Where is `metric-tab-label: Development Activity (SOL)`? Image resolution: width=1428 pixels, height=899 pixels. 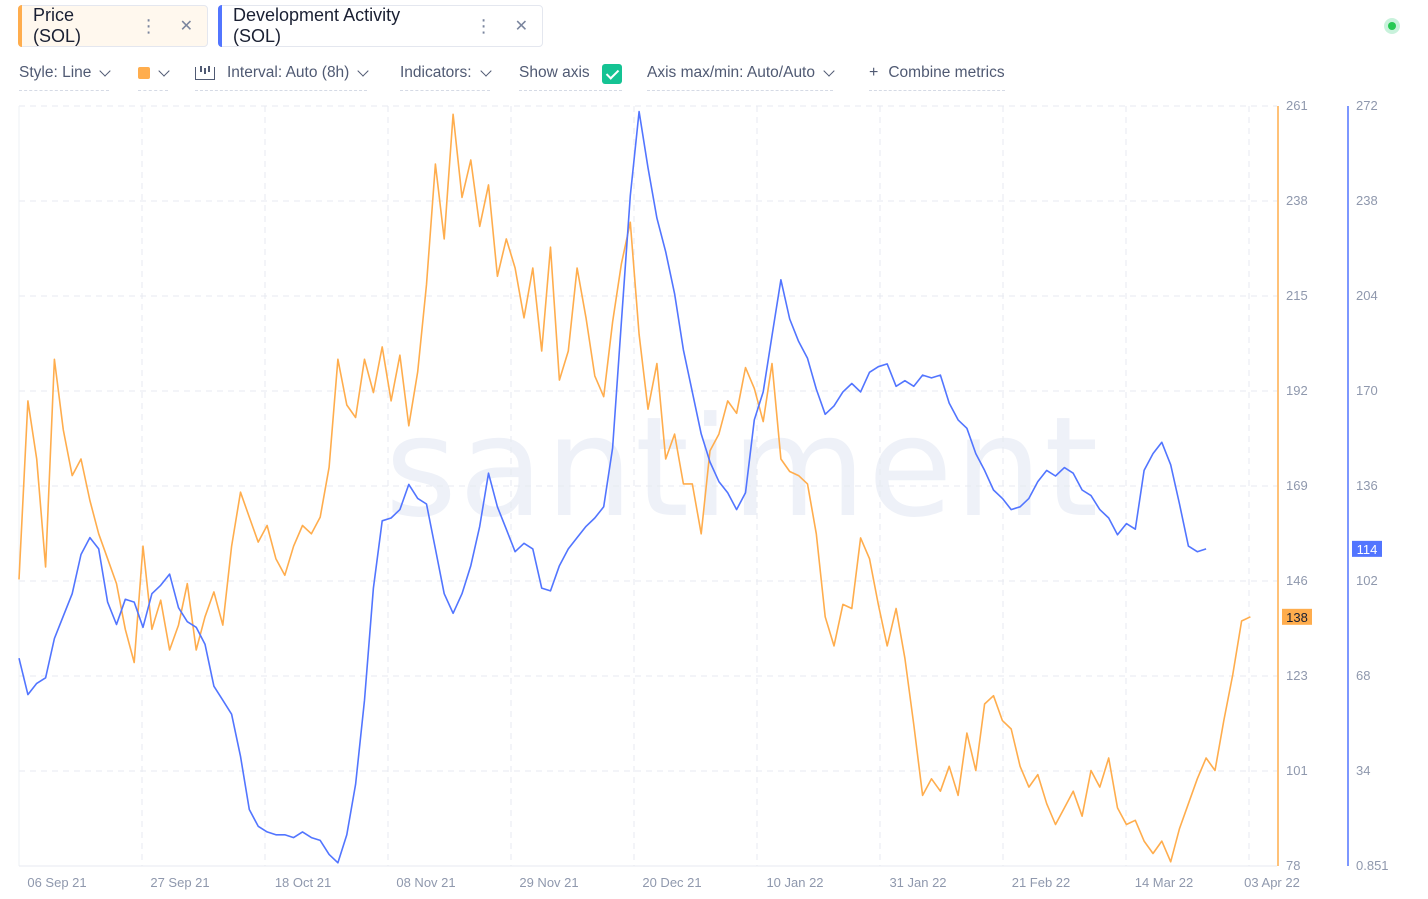 metric-tab-label: Development Activity (SOL) is located at coordinates (317, 25).